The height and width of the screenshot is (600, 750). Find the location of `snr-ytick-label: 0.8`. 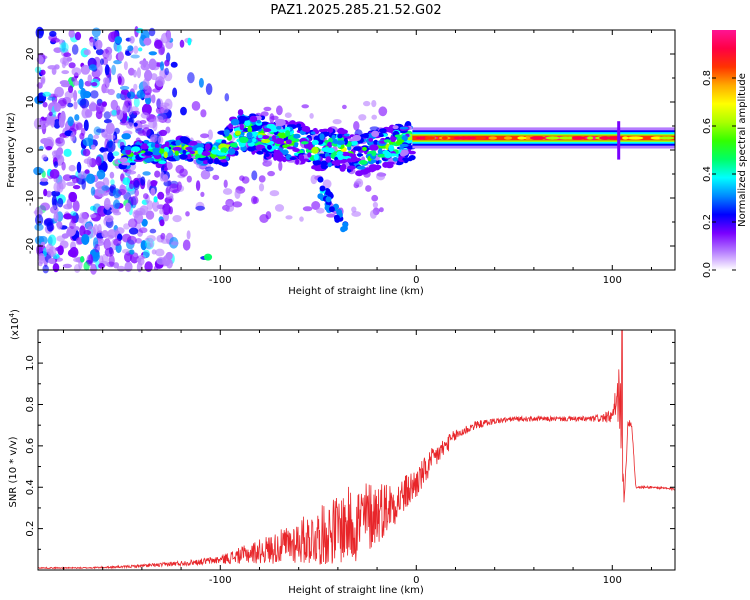

snr-ytick-label: 0.8 is located at coordinates (30, 405).